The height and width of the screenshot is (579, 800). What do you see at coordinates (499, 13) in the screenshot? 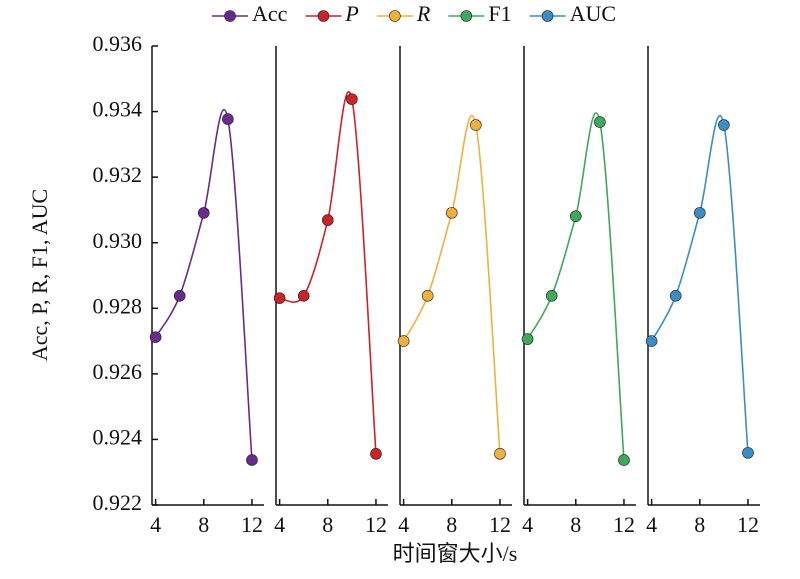
I see `legend-label: F1` at bounding box center [499, 13].